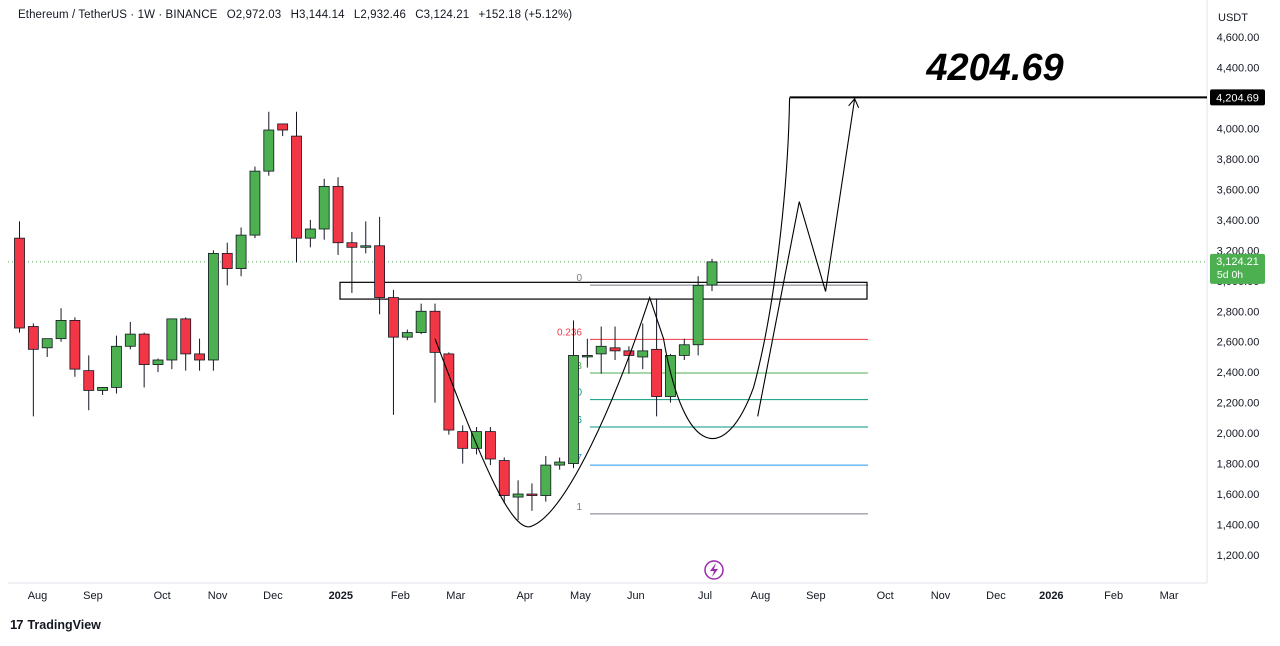 The image size is (1280, 646). I want to click on target-annotation-text: 4204.69, so click(994, 68).